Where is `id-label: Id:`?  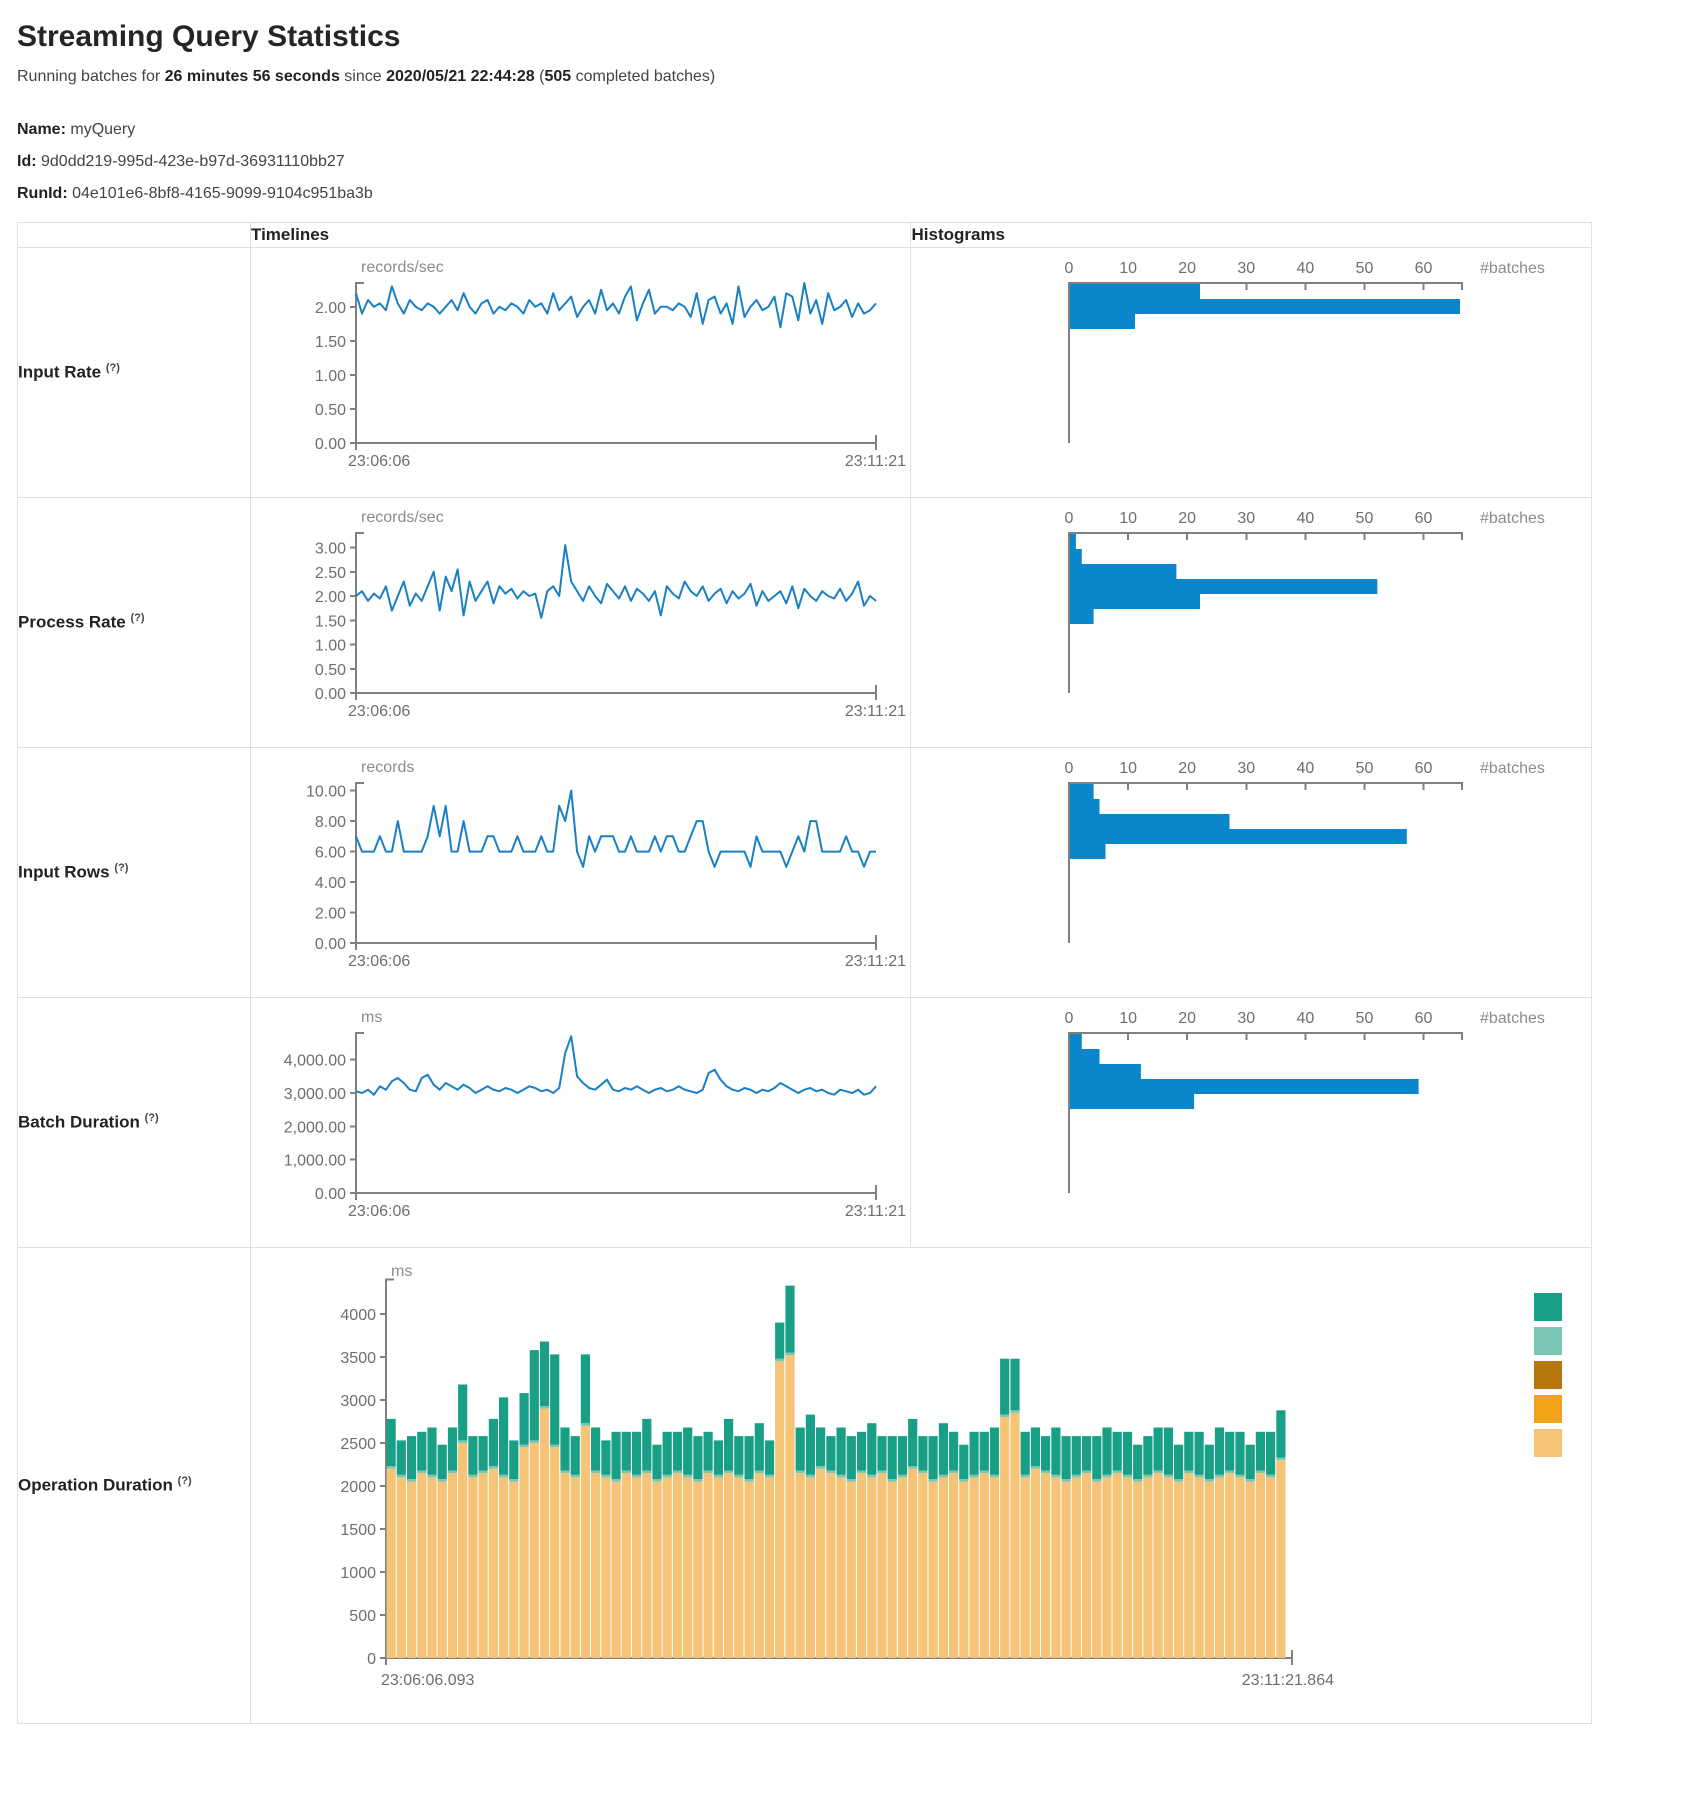
id-label: Id: is located at coordinates (27, 161).